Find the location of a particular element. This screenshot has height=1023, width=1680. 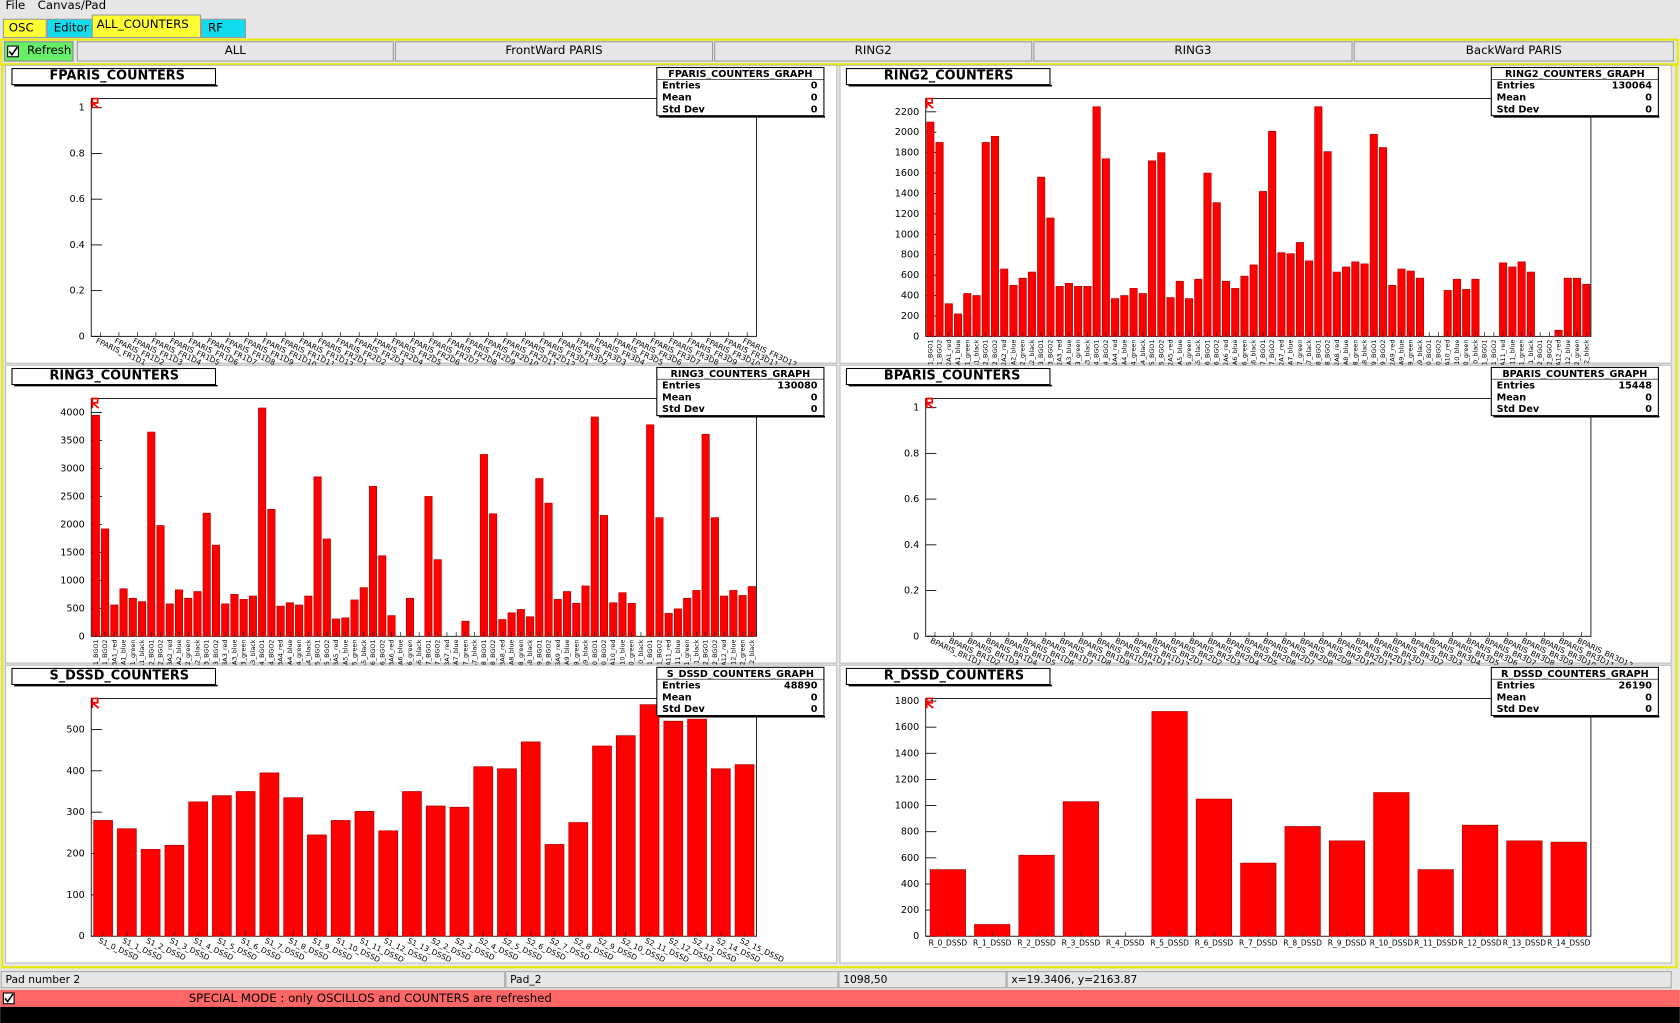

nav-button-label: FrontWard PARIS is located at coordinates (553, 50).